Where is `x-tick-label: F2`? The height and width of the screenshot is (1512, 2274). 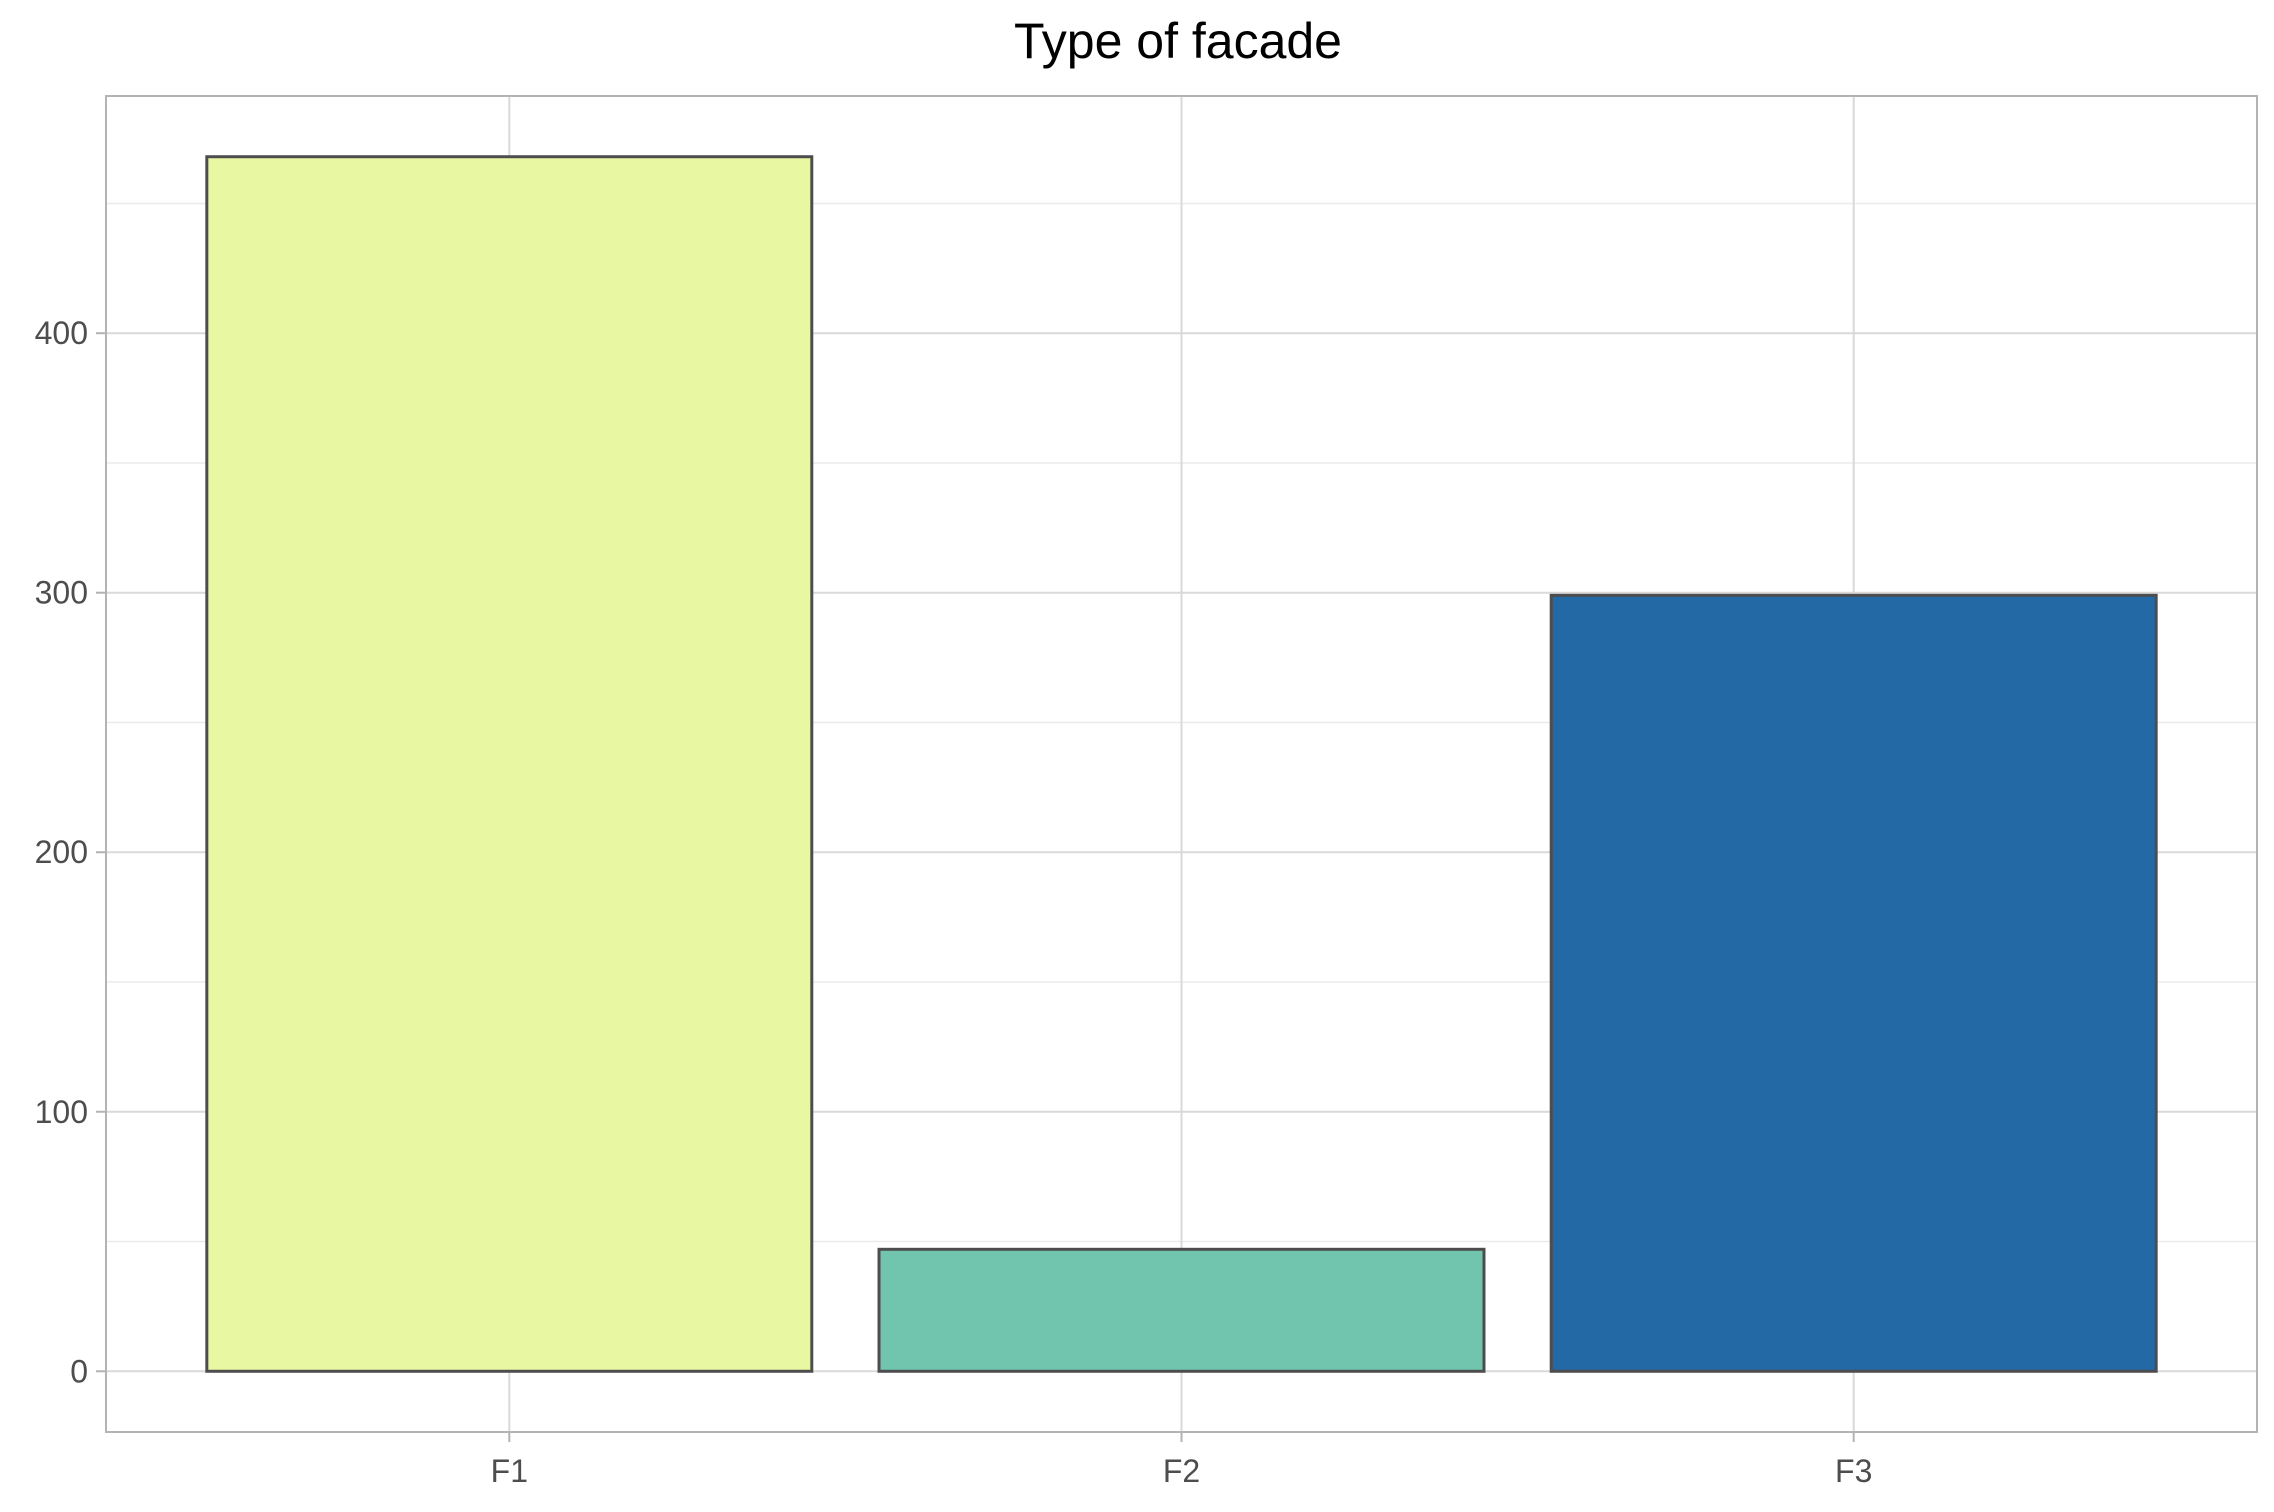
x-tick-label: F2 is located at coordinates (1181, 1471).